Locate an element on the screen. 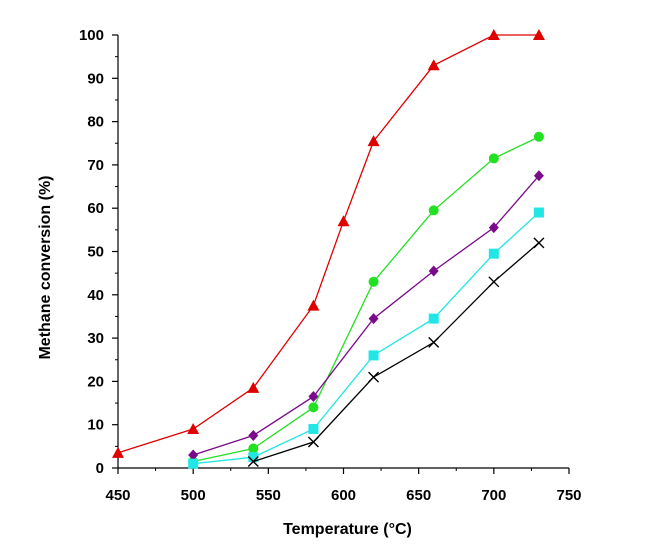 This screenshot has height=559, width=666. x-axis-title: Temperature (°C) is located at coordinates (347, 529).